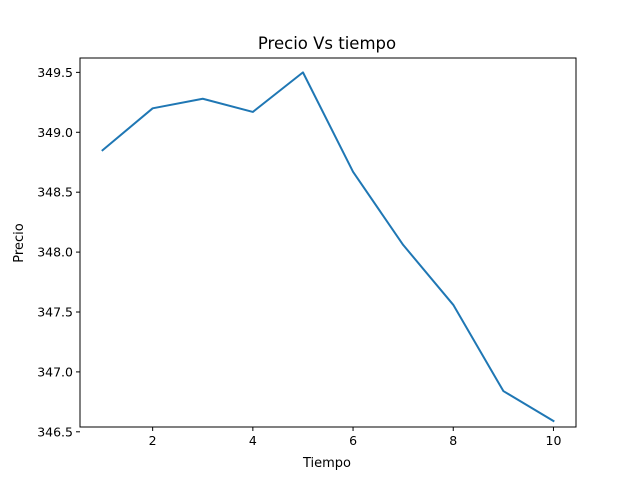 Image resolution: width=640 pixels, height=480 pixels. I want to click on x-axis-label: Tiempo, so click(326, 463).